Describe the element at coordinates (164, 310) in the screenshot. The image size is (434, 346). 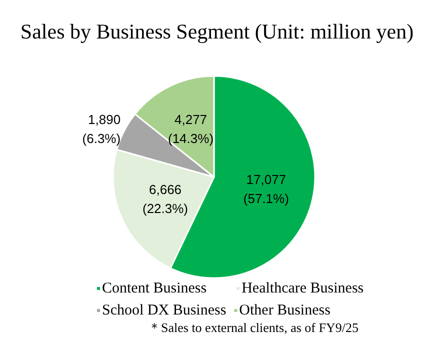
I see `legend-label: School DX Business` at that location.